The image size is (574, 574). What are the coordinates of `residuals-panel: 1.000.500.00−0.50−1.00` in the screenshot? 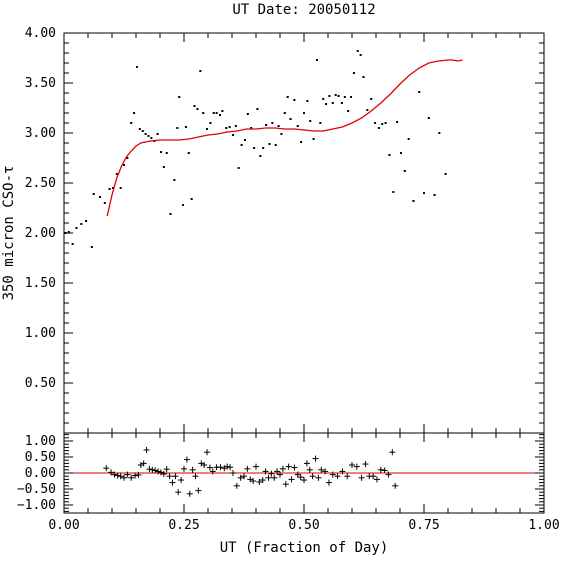 It's located at (281, 473).